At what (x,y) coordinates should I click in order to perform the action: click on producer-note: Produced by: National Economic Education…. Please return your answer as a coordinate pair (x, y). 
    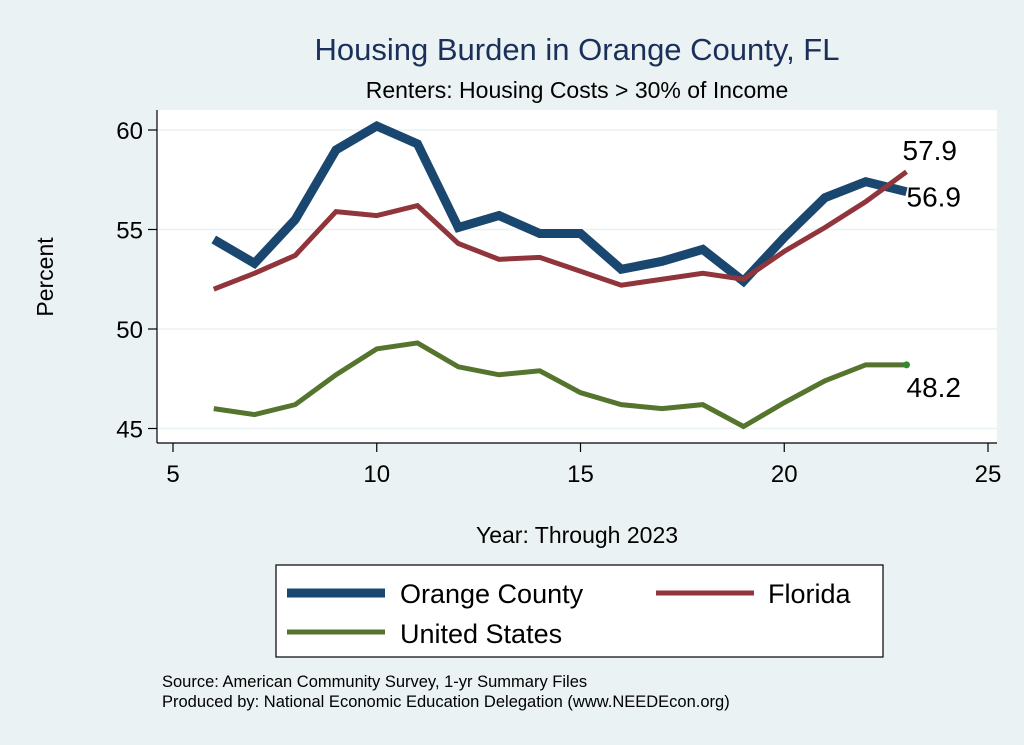
    Looking at the image, I should click on (446, 702).